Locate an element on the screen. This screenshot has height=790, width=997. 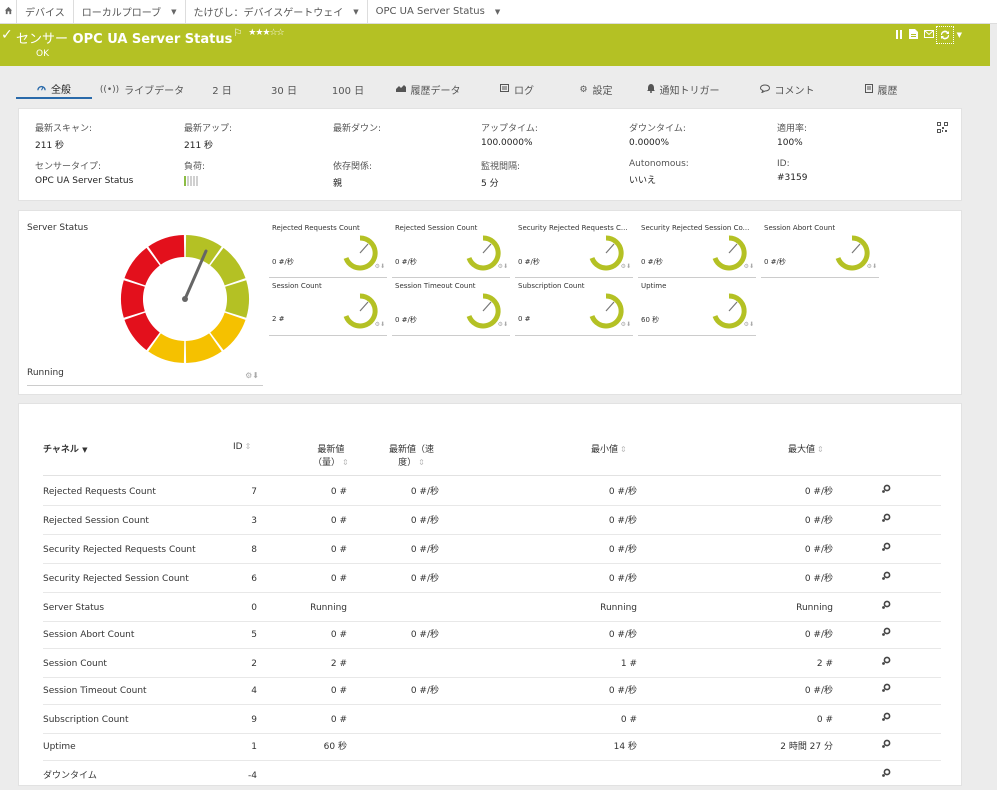
refresh-button is located at coordinates (945, 35).